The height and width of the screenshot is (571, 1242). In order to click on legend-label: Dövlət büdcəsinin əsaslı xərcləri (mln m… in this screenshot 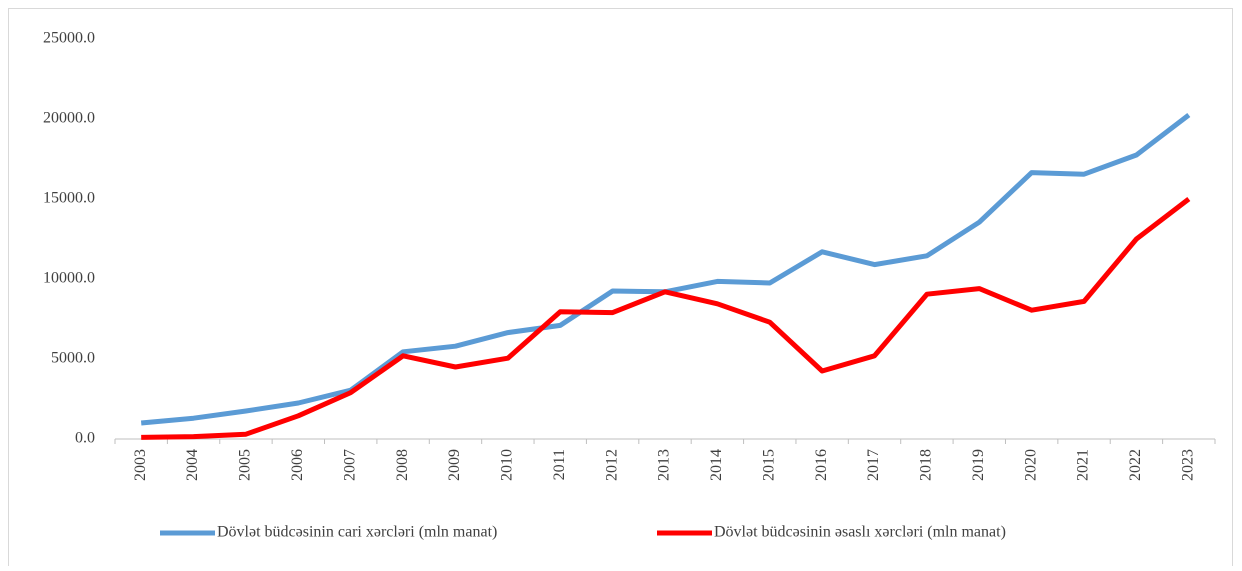, I will do `click(860, 532)`.